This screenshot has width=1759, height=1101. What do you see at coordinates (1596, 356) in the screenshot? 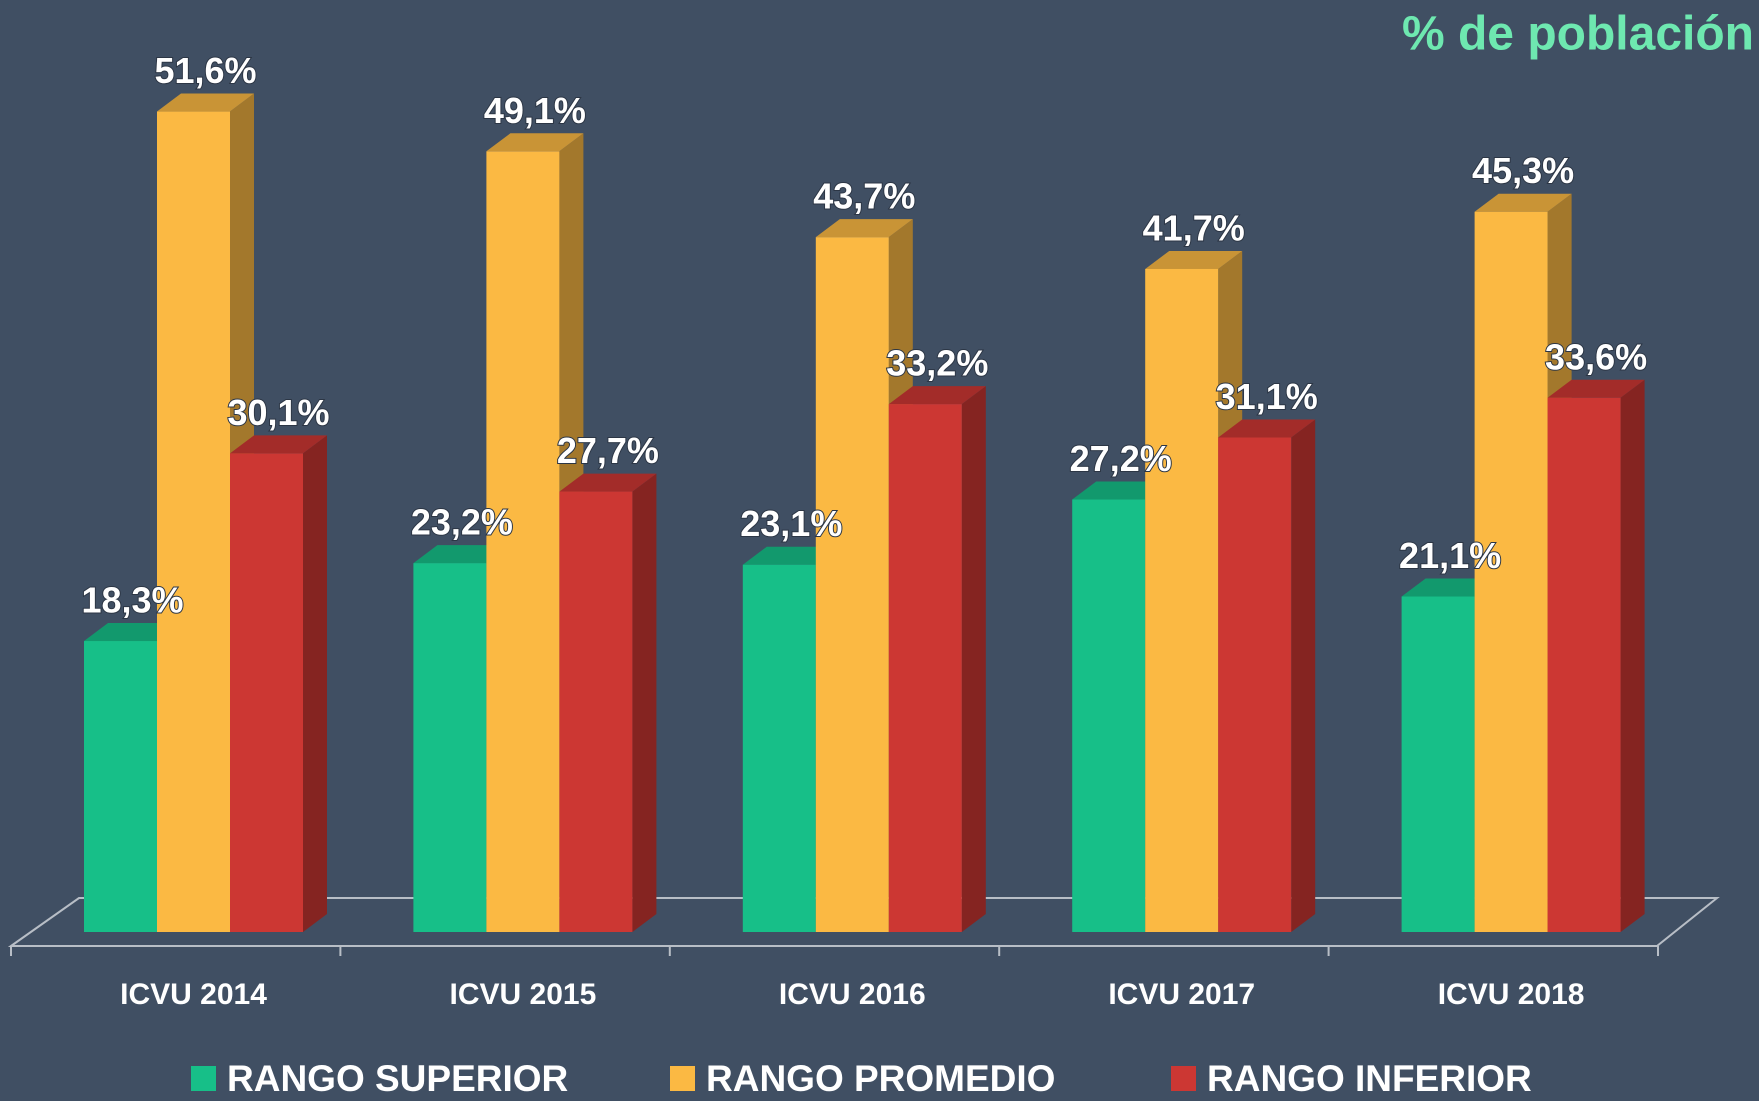
I see `data-label: 33,6%` at bounding box center [1596, 356].